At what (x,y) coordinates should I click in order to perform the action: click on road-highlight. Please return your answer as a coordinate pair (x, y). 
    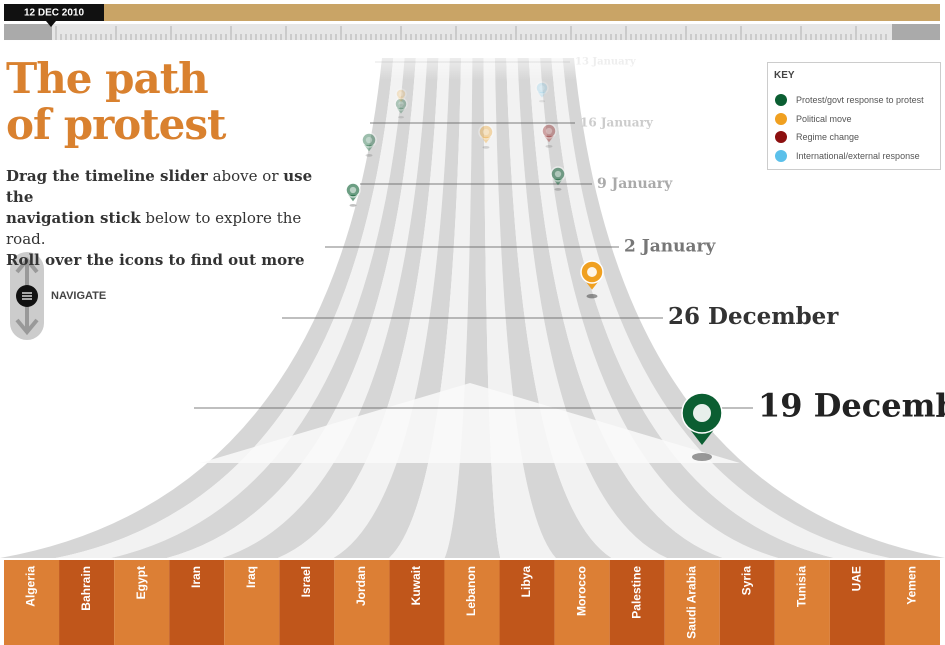
    Looking at the image, I should click on (470, 423).